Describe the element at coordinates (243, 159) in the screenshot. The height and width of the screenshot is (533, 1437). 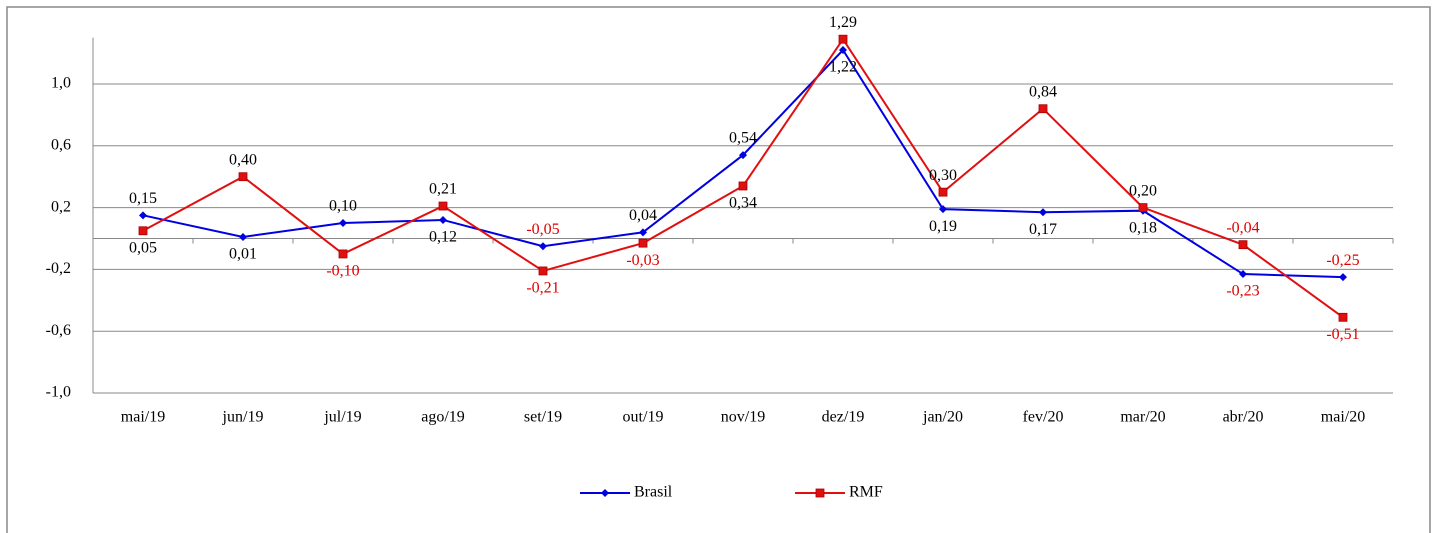
I see `data-label: 0,40` at that location.